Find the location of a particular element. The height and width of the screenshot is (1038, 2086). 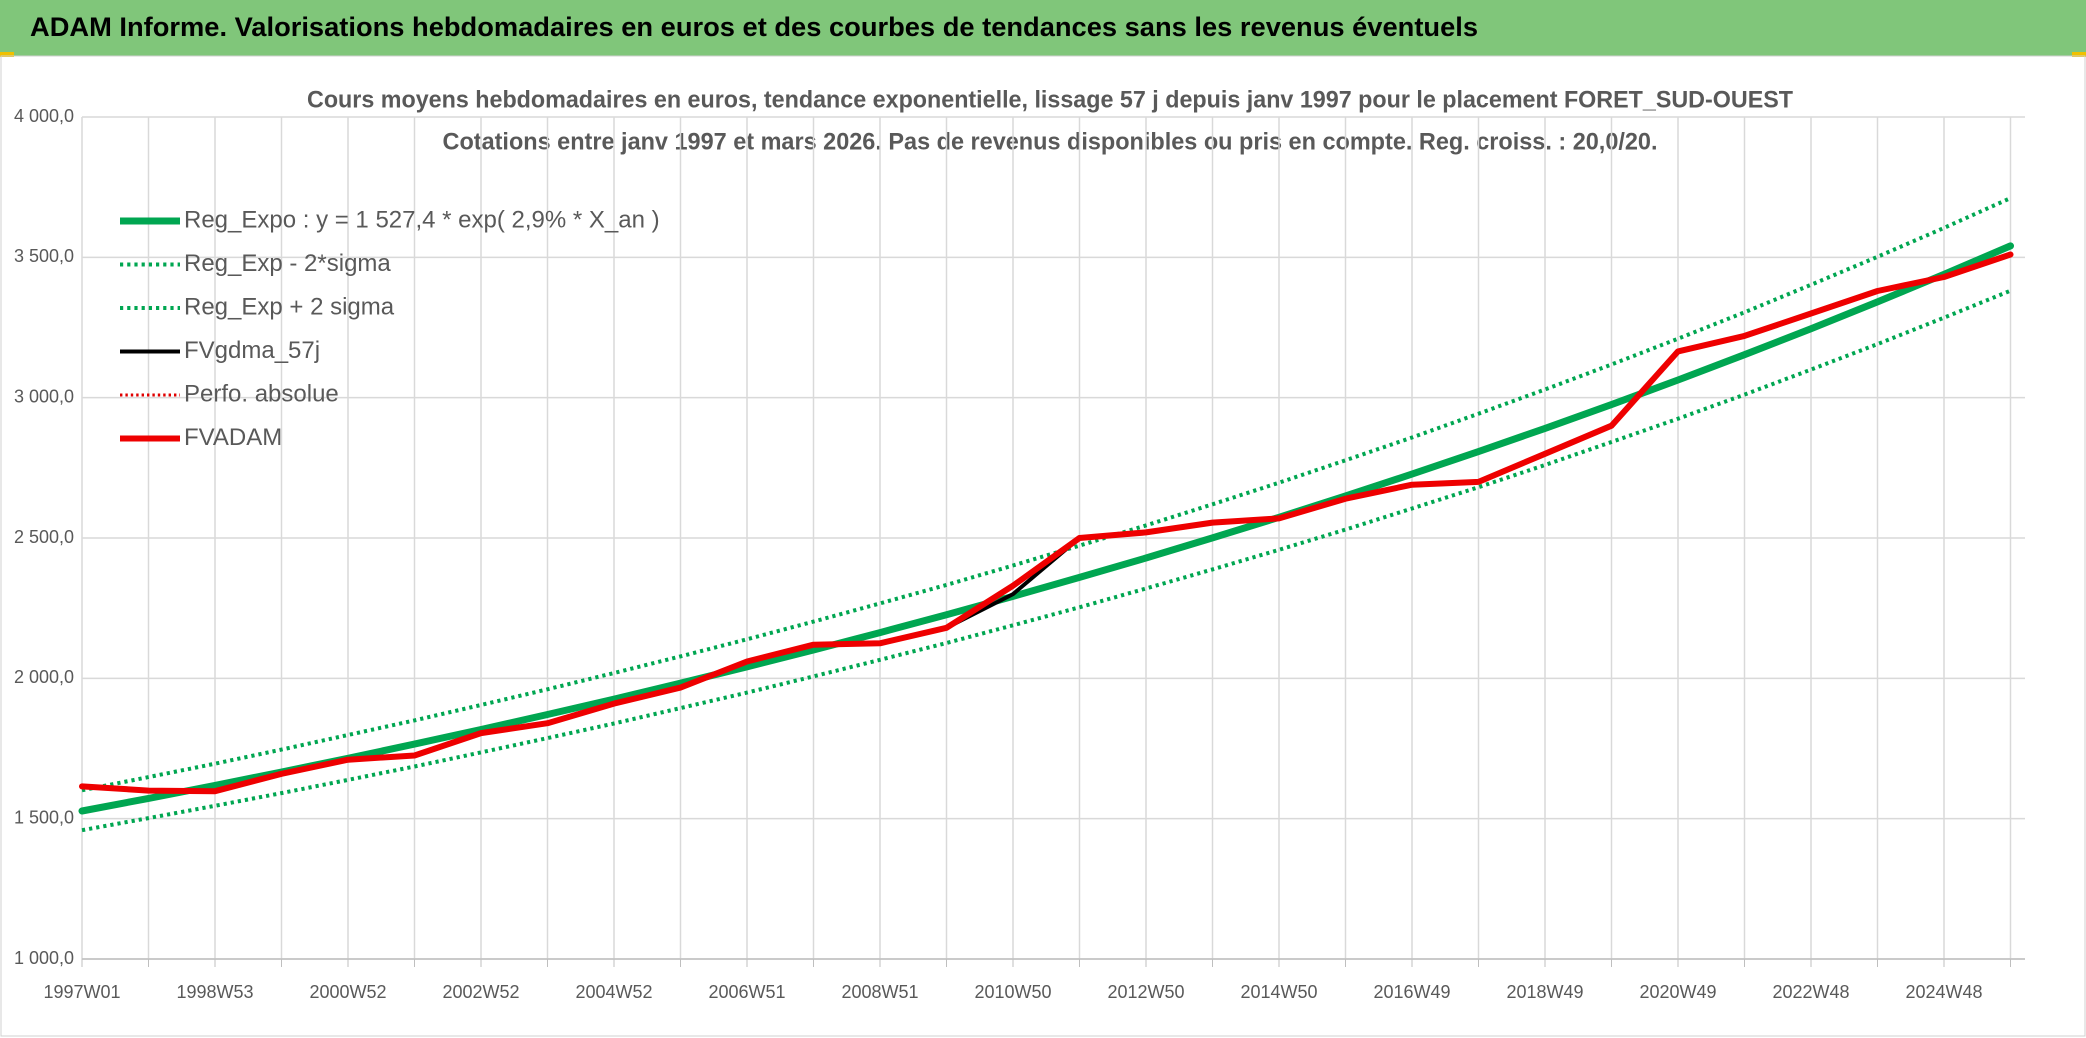

x-tick-label: 2014W50 is located at coordinates (1278, 992).